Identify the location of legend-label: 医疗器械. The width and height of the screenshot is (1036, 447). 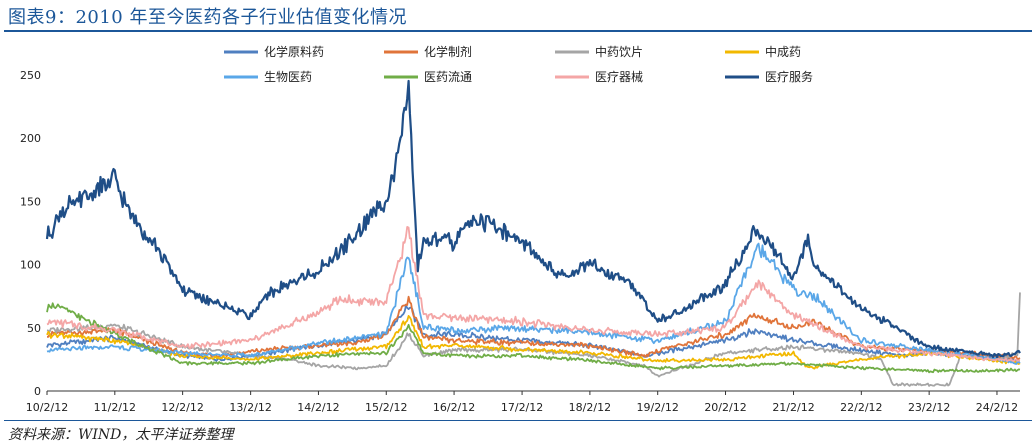
(619, 76).